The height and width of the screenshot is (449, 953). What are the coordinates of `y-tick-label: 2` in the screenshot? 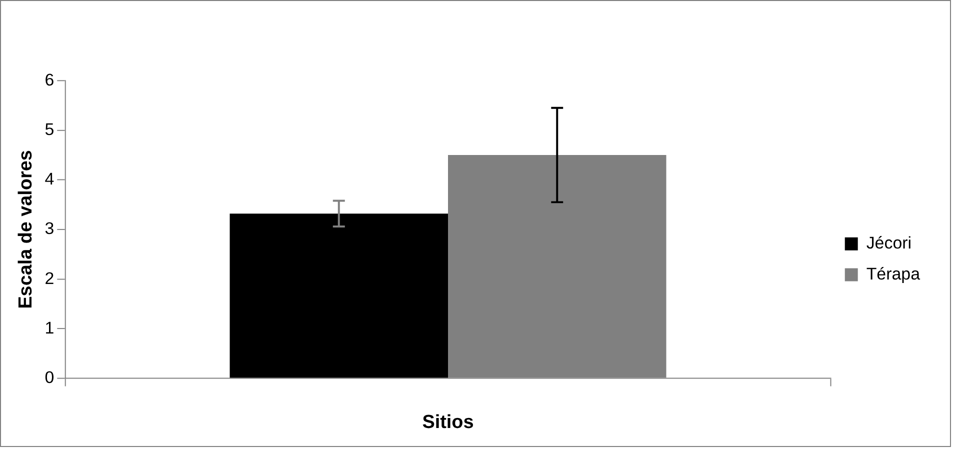 It's located at (49, 278).